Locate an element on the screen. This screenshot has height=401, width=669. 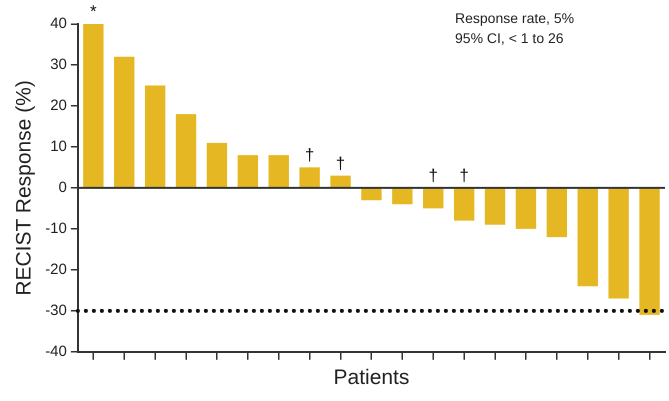
y-tick-label: 0 is located at coordinates (62, 187).